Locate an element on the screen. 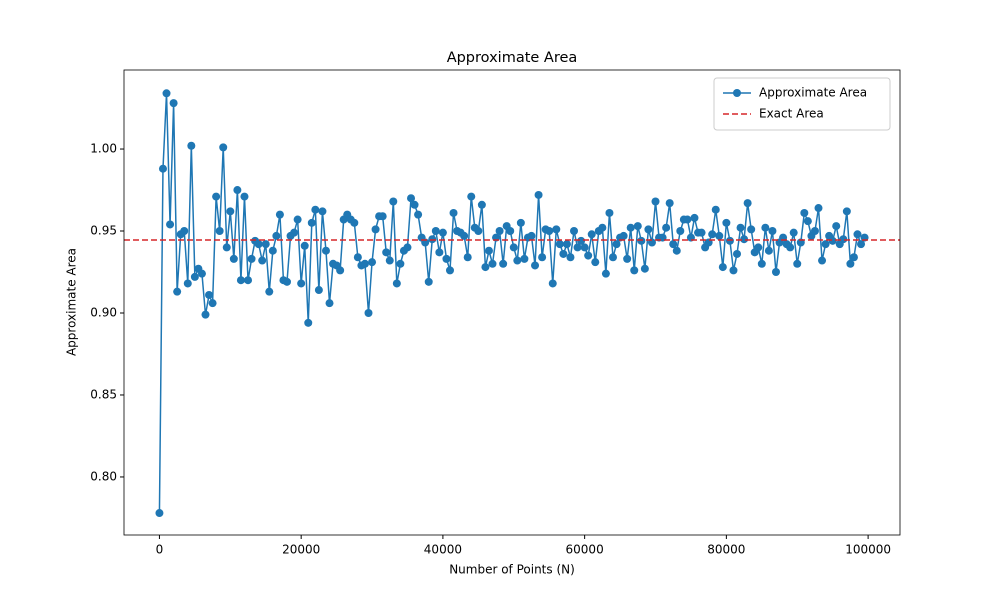 This screenshot has height=600, width=1000. x-axis-label: Number of Points (N) is located at coordinates (512, 570).